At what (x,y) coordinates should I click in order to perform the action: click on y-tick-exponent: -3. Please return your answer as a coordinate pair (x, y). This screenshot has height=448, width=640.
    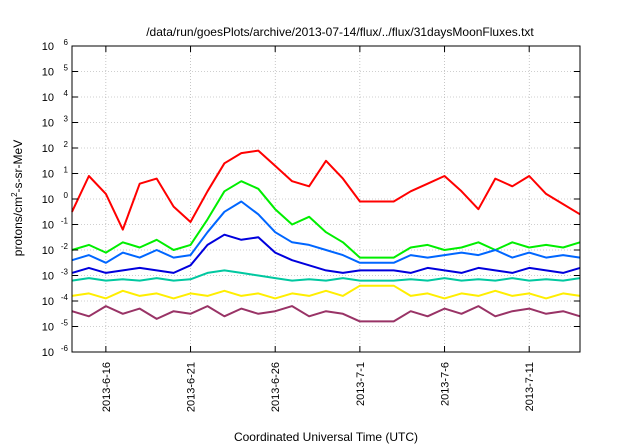
    Looking at the image, I should click on (65, 272).